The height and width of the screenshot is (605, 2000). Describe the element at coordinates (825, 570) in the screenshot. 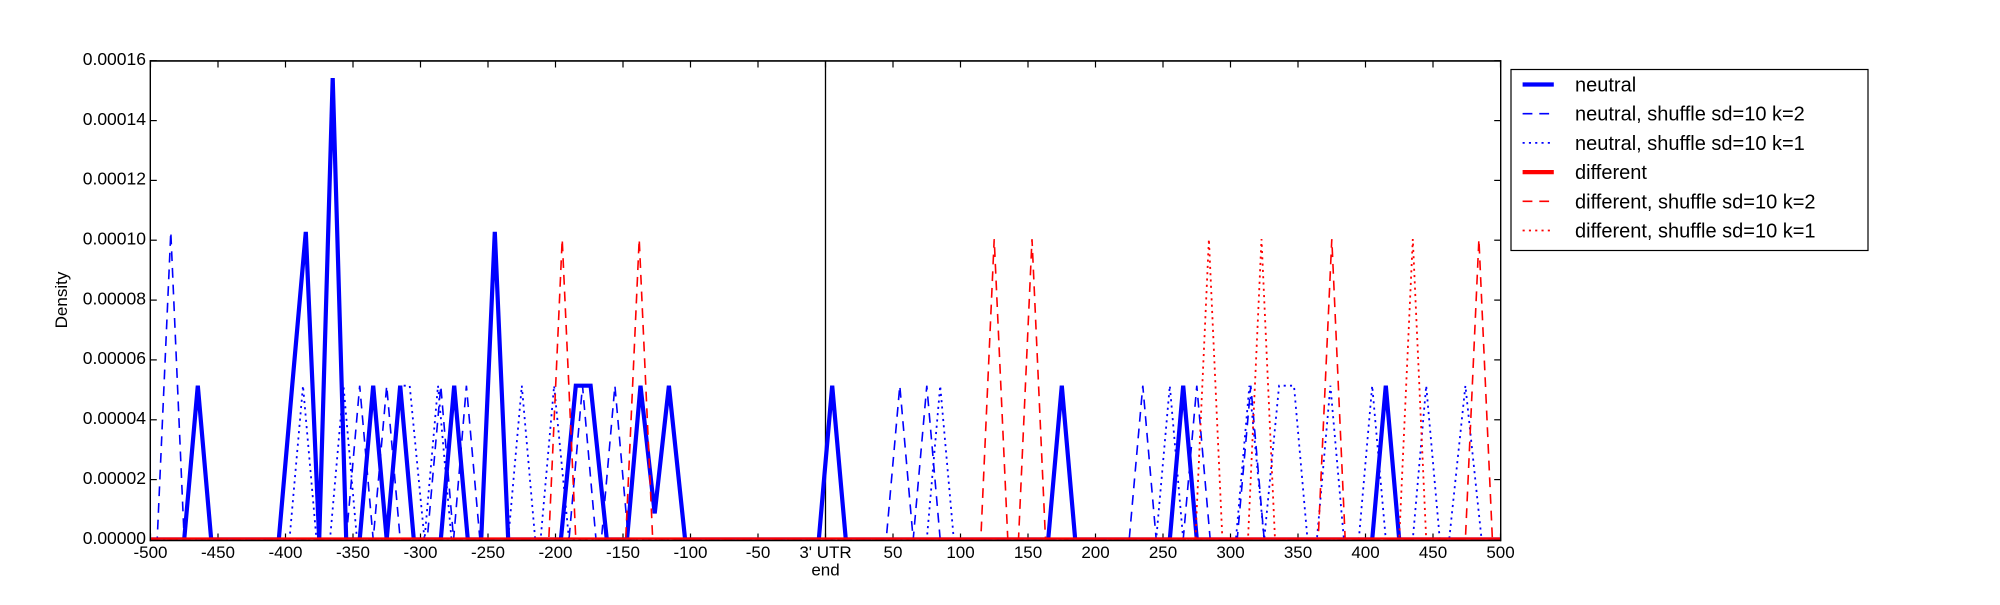

I see `svg-text: end` at that location.